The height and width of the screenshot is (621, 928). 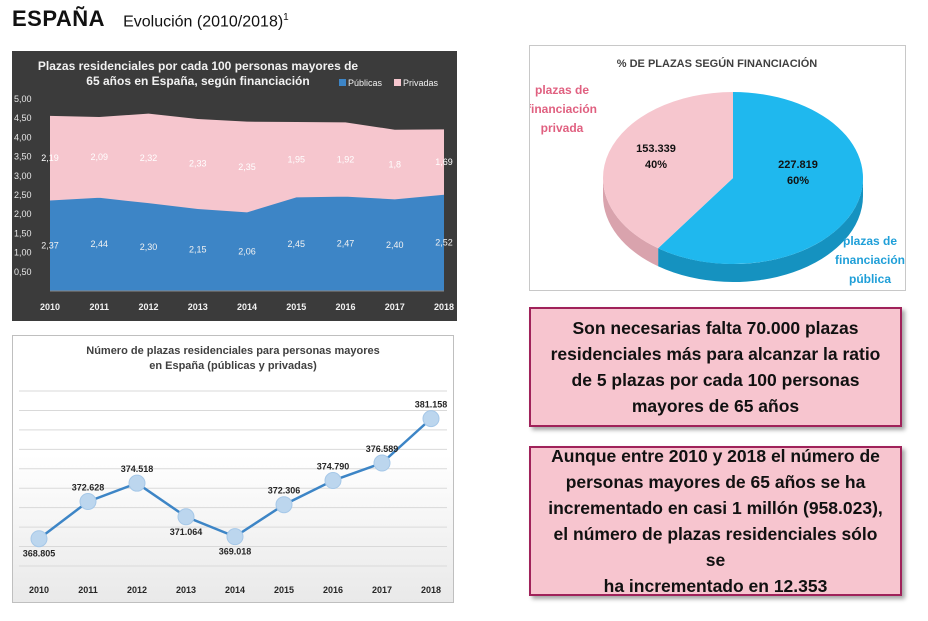 What do you see at coordinates (235, 478) in the screenshot?
I see `series-line` at bounding box center [235, 478].